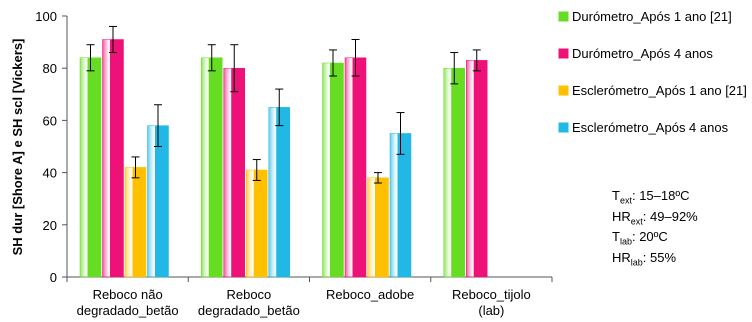  Describe the element at coordinates (655, 217) in the screenshot. I see `condition-row: HRext: 49–92%` at that location.